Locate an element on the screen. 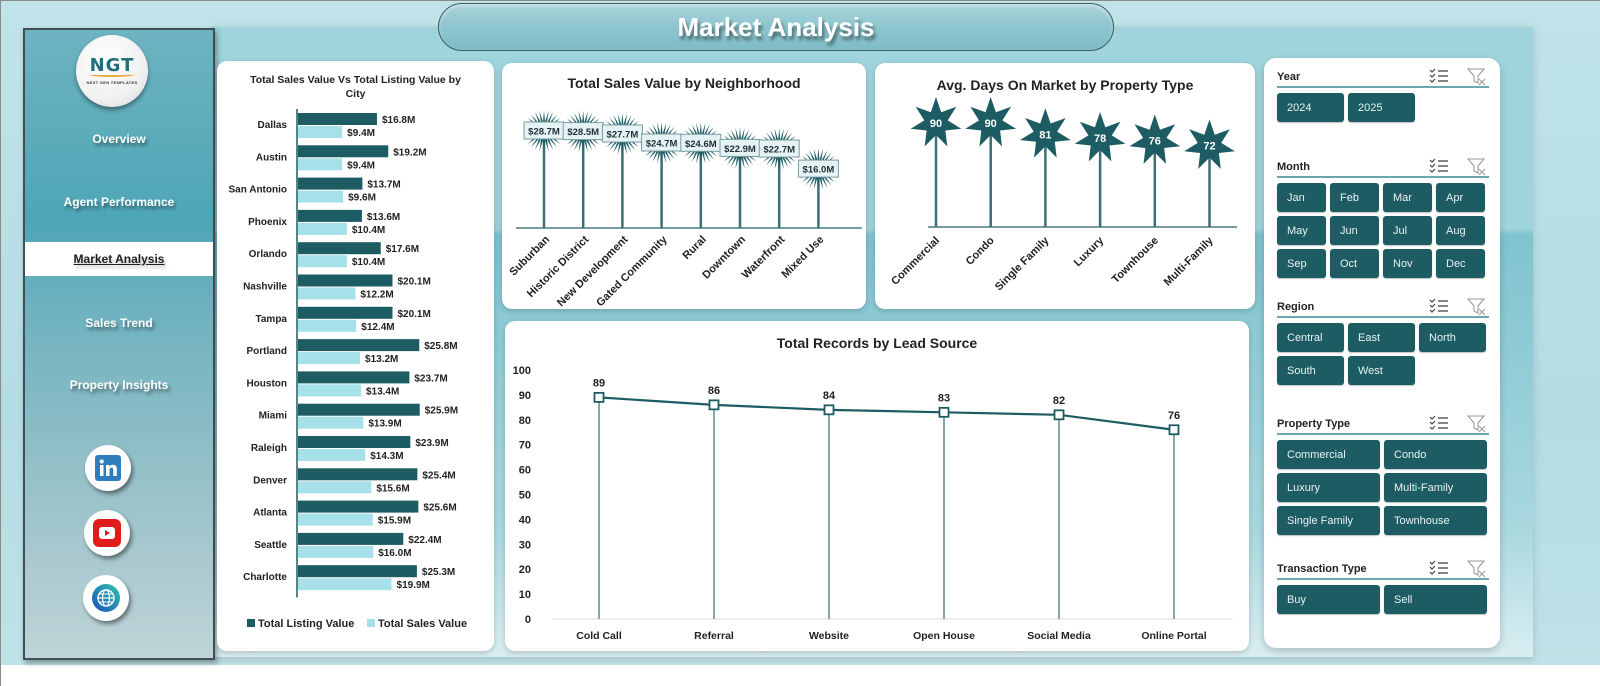 Image resolution: width=1600 pixels, height=686 pixels. sidebar-item-sales-trend: Sales Trend is located at coordinates (119, 323).